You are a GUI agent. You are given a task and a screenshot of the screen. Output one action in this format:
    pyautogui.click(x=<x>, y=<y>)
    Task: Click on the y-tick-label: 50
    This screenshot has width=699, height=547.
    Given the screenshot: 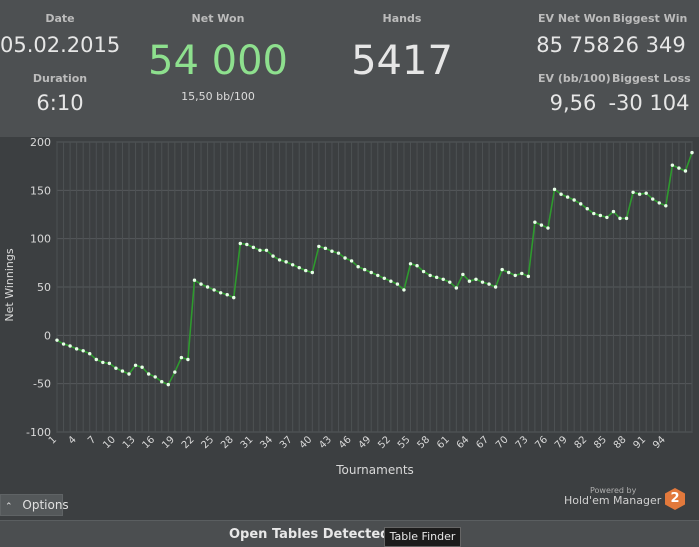 What is the action you would take?
    pyautogui.click(x=44, y=287)
    